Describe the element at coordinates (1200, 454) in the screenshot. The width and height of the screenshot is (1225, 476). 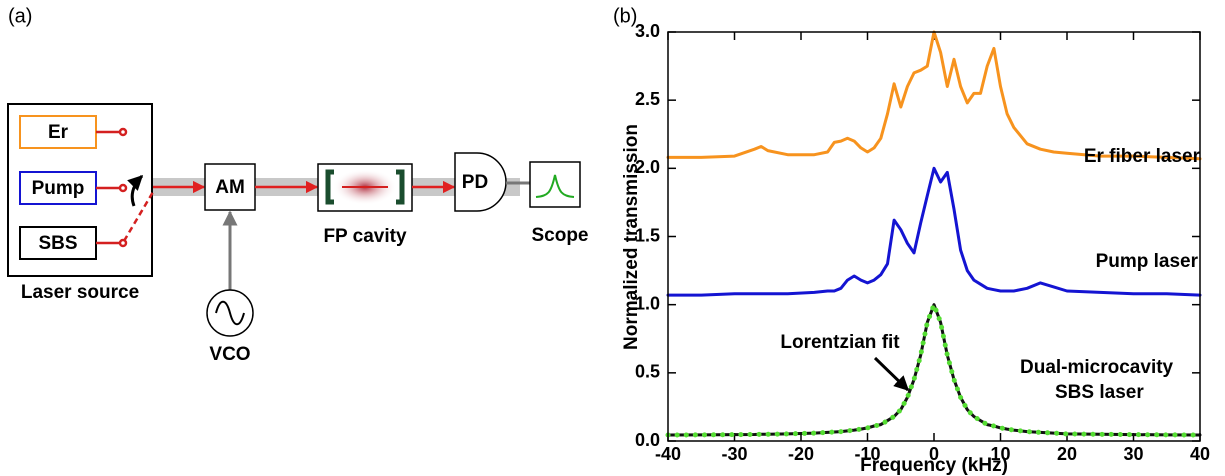
I see `x-tick-label: 40` at that location.